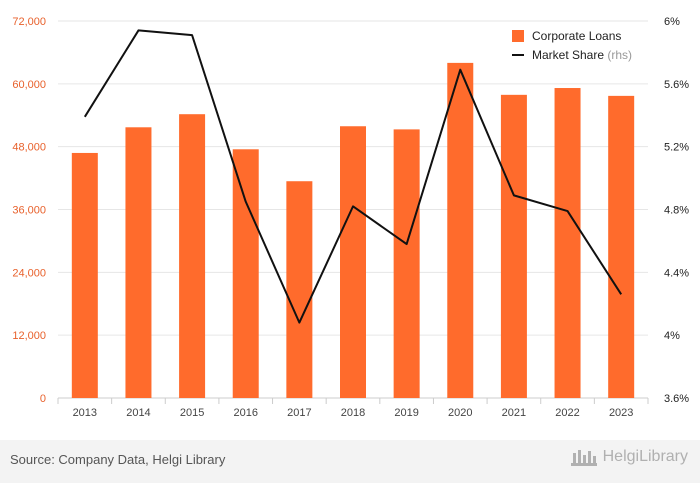 The width and height of the screenshot is (700, 483). I want to click on y-right-tick-label: 4.4%, so click(676, 273).